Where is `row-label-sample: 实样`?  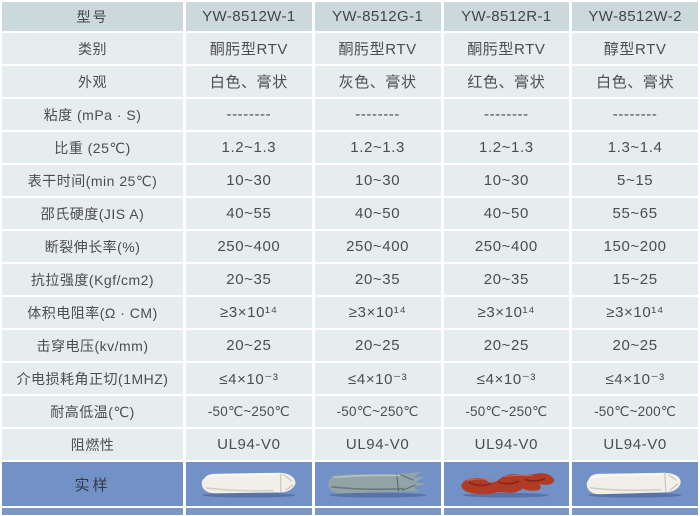
row-label-sample: 实样 is located at coordinates (92, 484).